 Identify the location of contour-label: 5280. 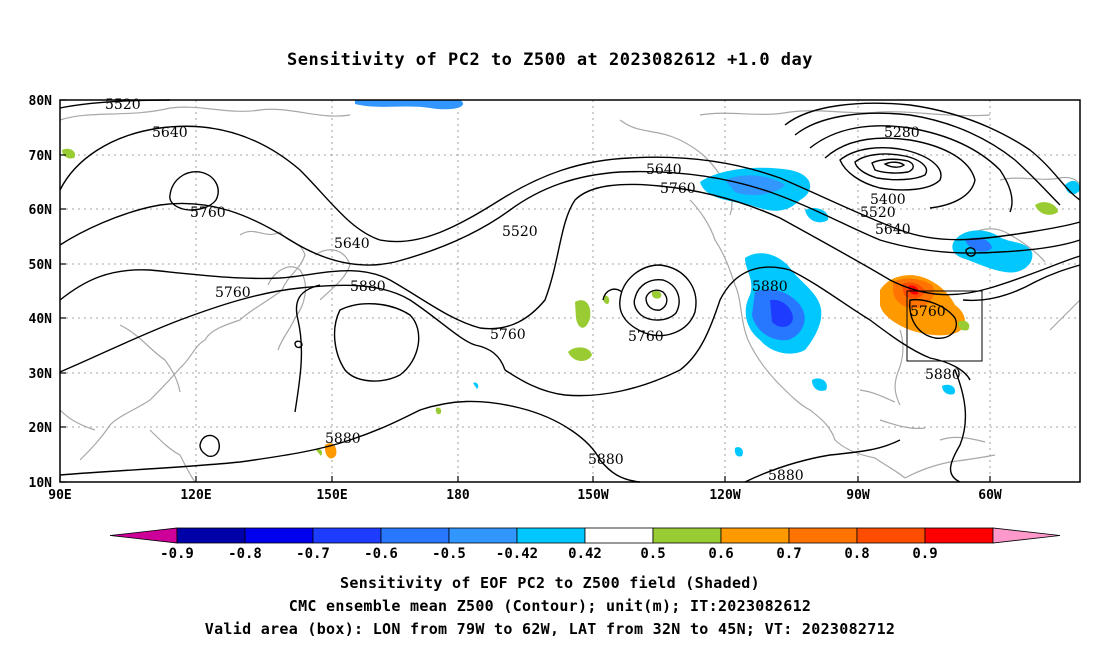
(902, 133).